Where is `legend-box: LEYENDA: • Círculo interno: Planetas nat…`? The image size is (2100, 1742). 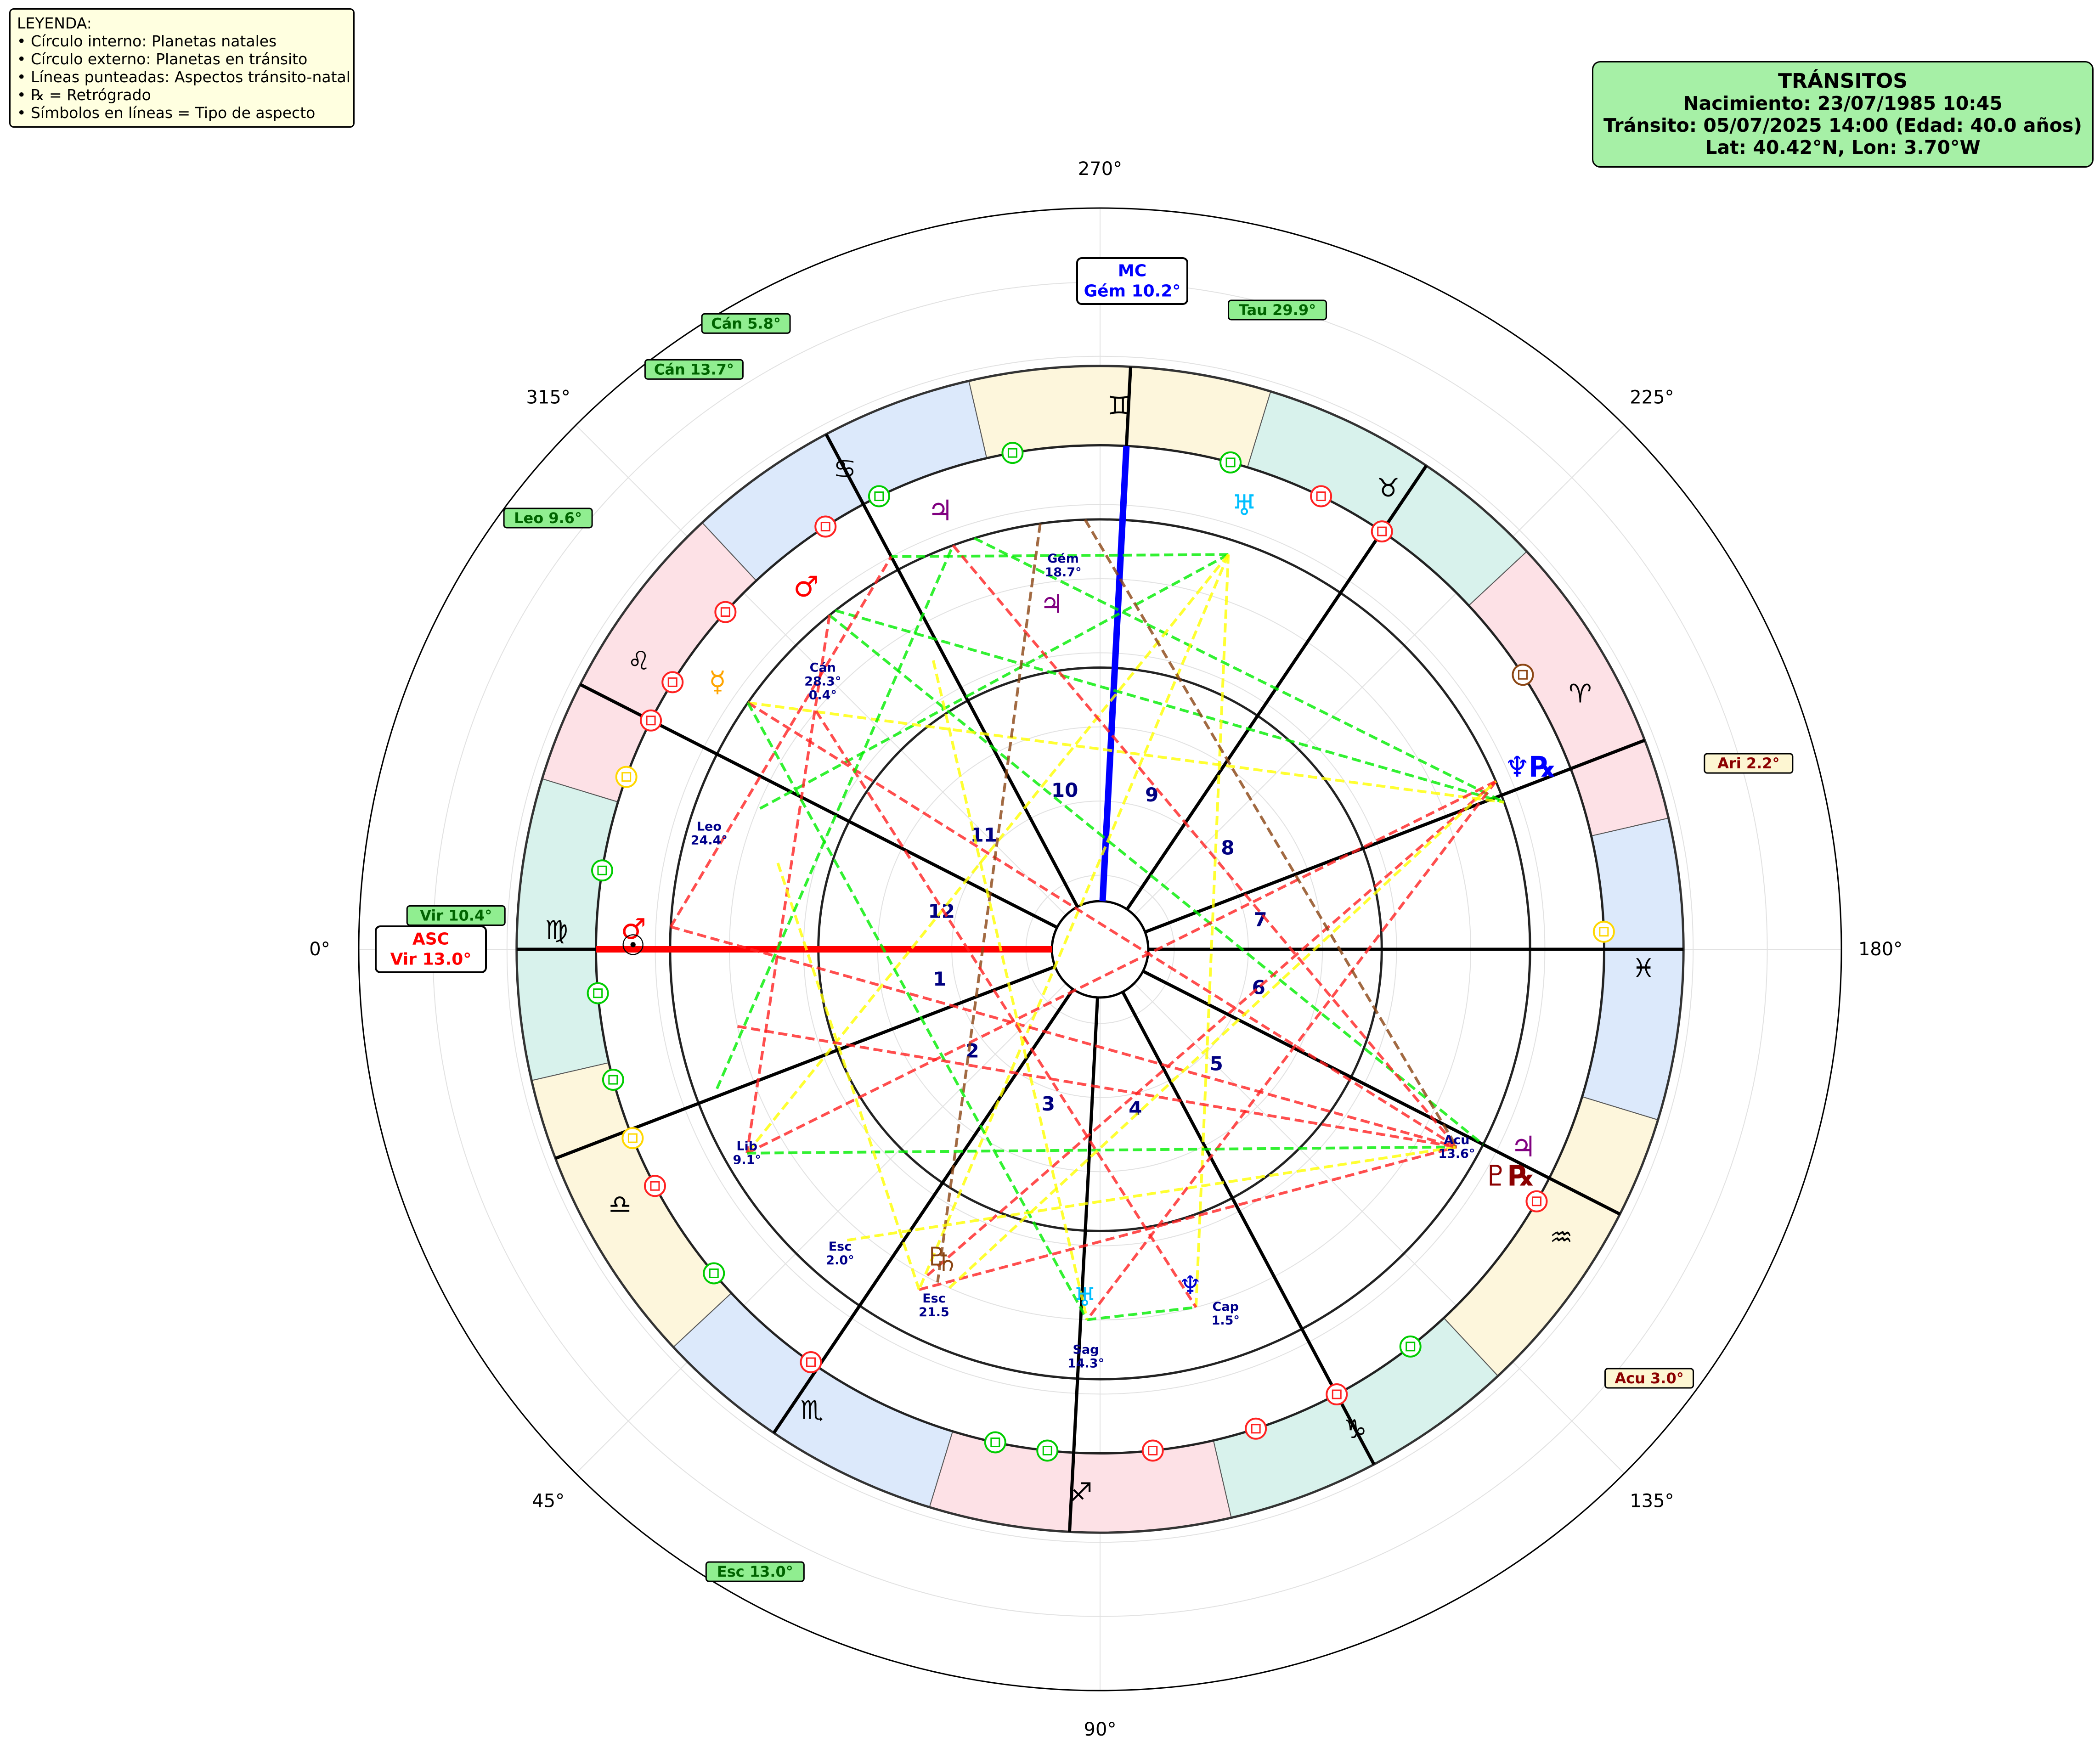
legend-box: LEYENDA: • Círculo interno: Planetas nat… is located at coordinates (182, 68).